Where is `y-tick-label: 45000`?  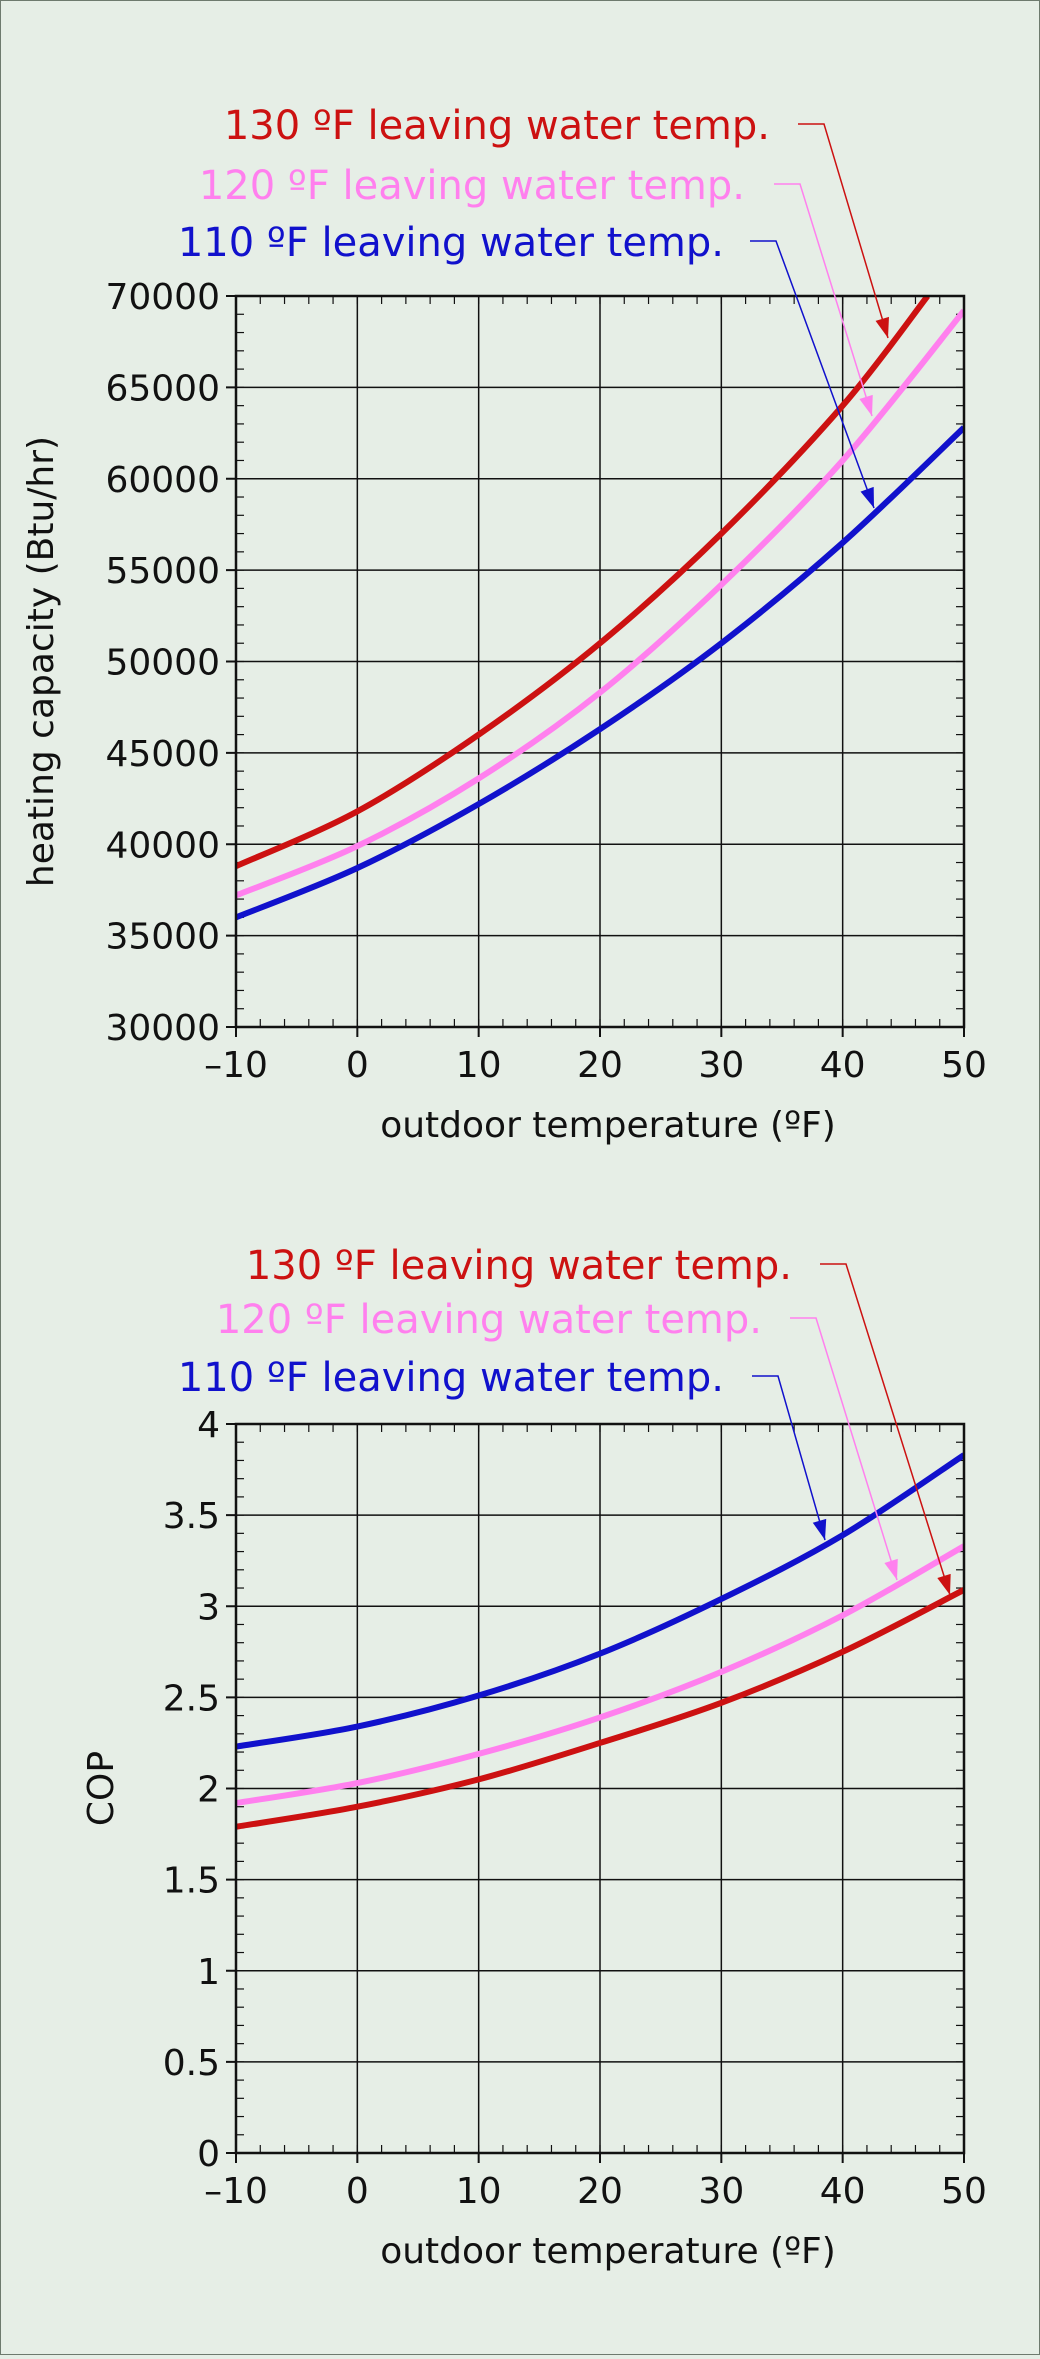 y-tick-label: 45000 is located at coordinates (162, 754).